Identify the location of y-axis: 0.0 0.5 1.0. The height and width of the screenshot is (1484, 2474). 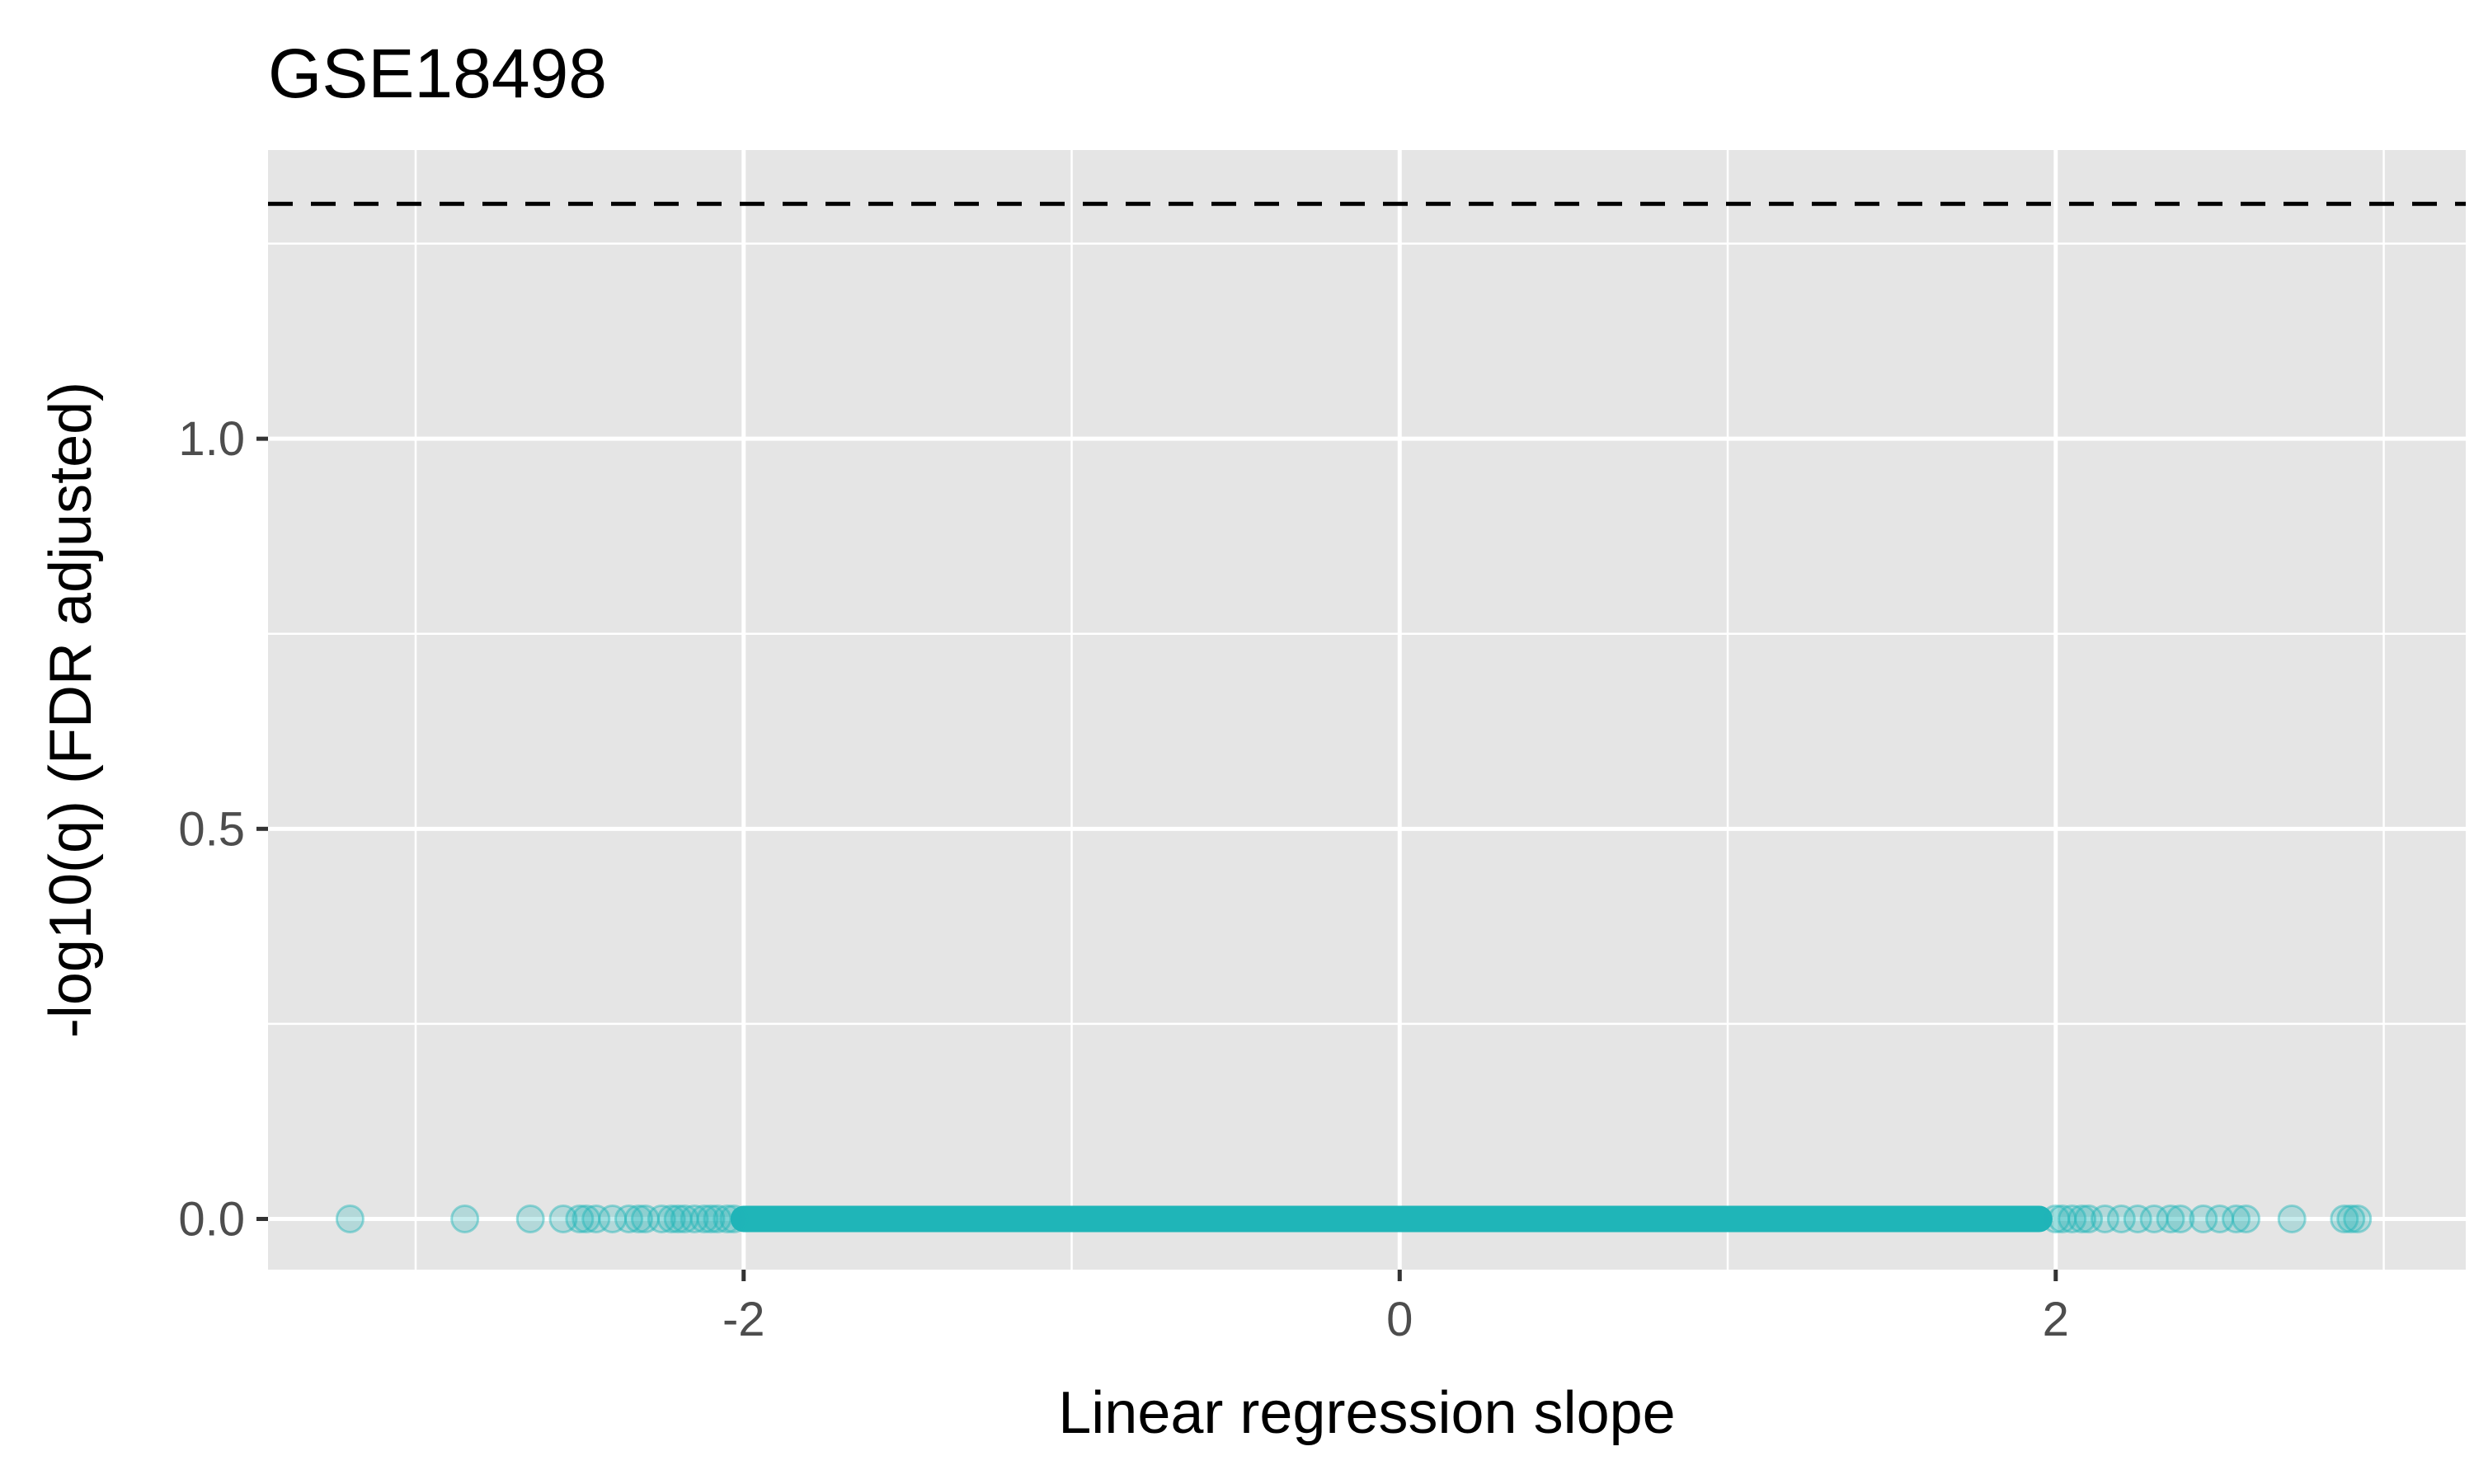
(223, 829).